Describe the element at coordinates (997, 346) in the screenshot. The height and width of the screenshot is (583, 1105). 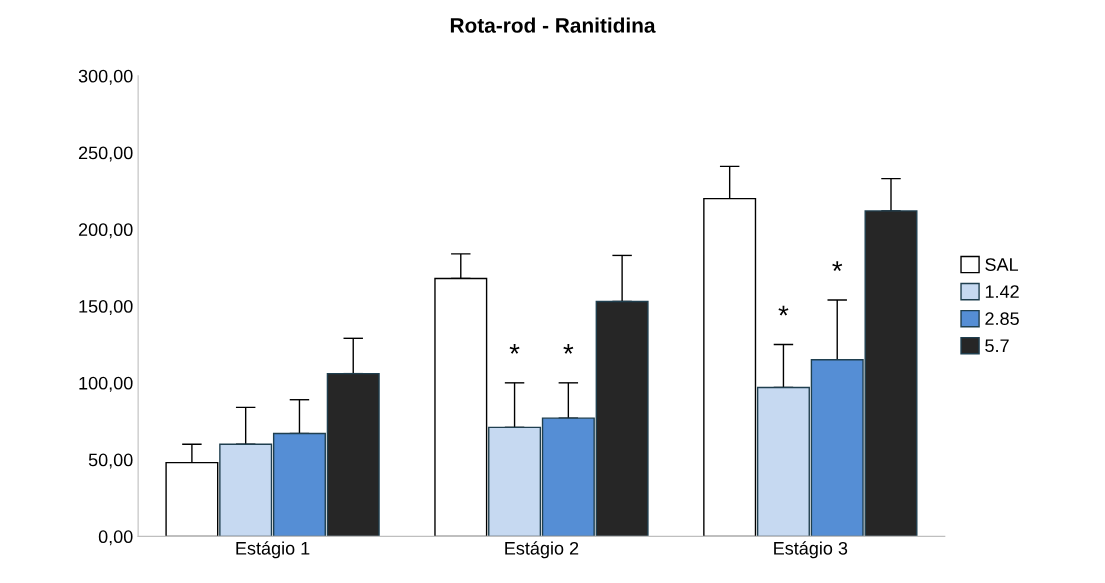
I see `legend-label: 5.7` at that location.